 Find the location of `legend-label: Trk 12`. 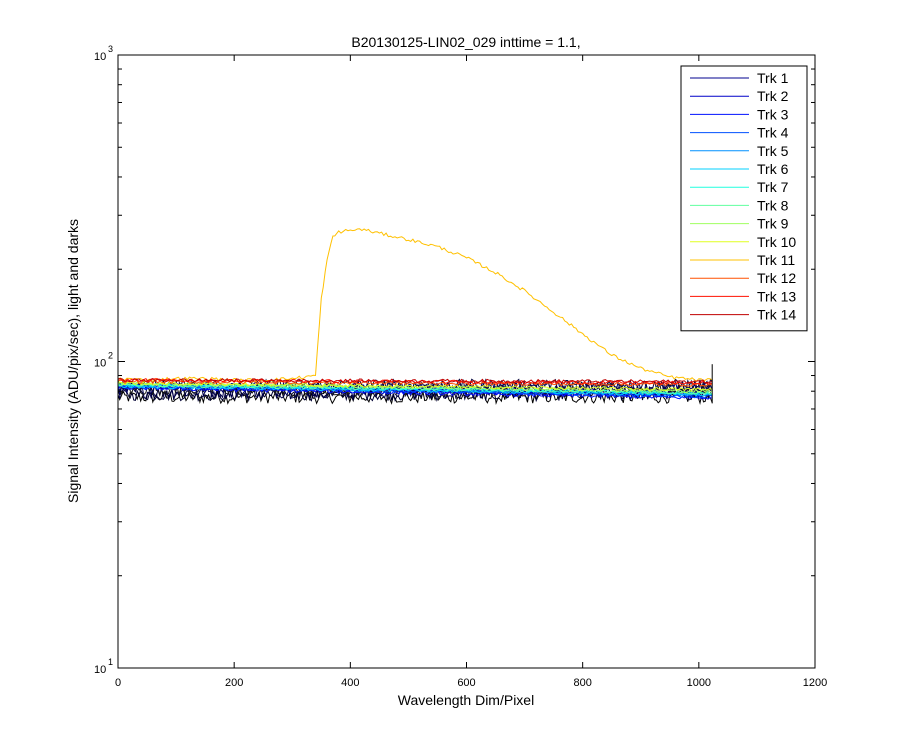

legend-label: Trk 12 is located at coordinates (776, 278).